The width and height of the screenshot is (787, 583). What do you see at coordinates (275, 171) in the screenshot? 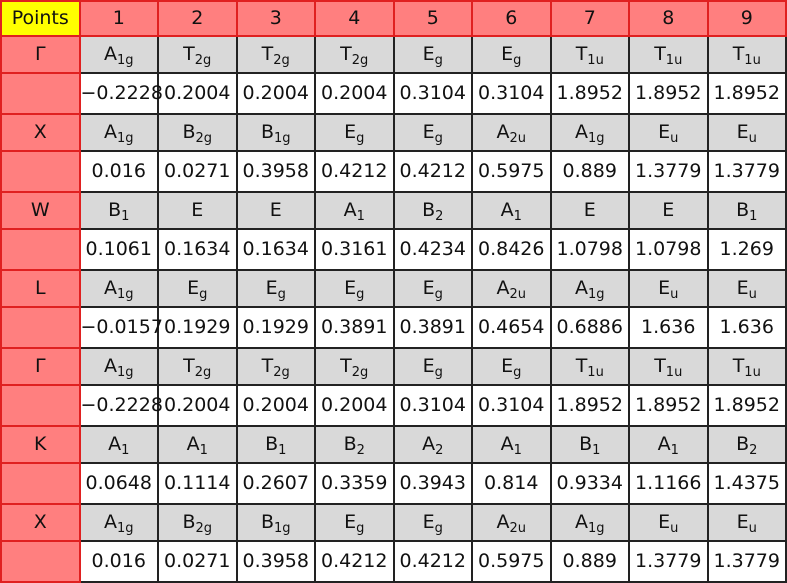
I see `energy-cell: 0.3958` at bounding box center [275, 171].